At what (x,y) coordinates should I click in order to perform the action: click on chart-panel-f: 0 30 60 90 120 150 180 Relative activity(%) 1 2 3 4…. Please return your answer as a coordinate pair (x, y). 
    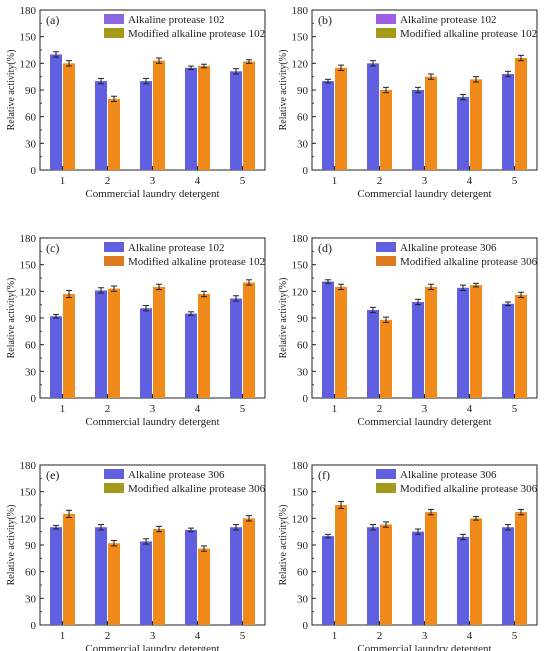
    Looking at the image, I should click on (408, 555).